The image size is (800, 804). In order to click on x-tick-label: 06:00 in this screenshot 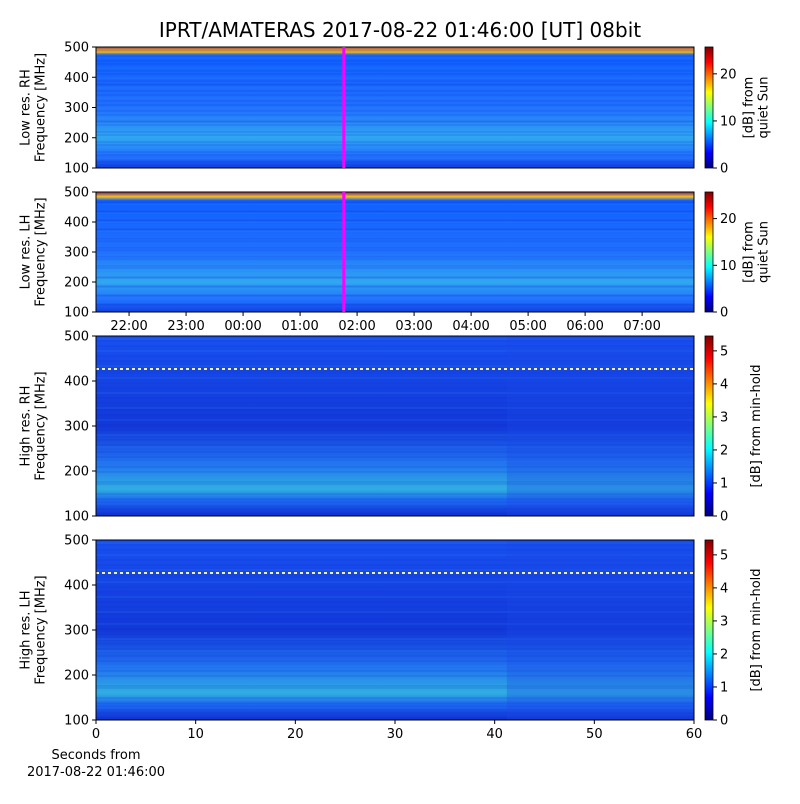, I will do `click(584, 326)`.